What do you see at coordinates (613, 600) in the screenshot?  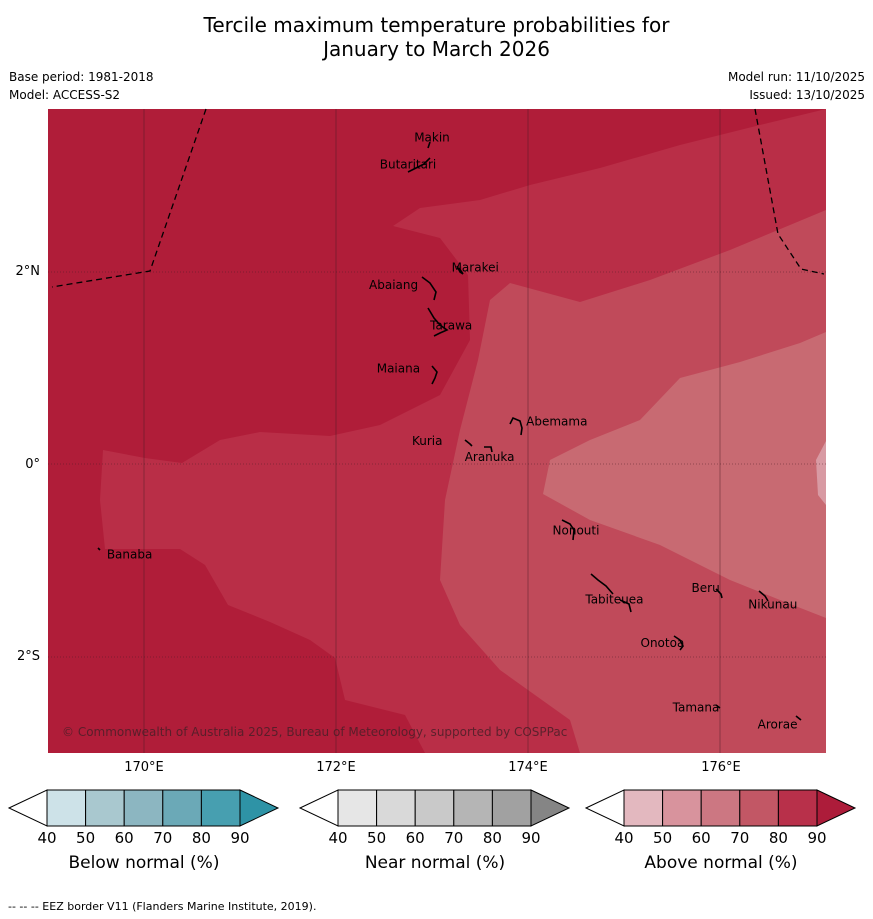 I see `place-label-tabiteuea: Tabiteuea` at bounding box center [613, 600].